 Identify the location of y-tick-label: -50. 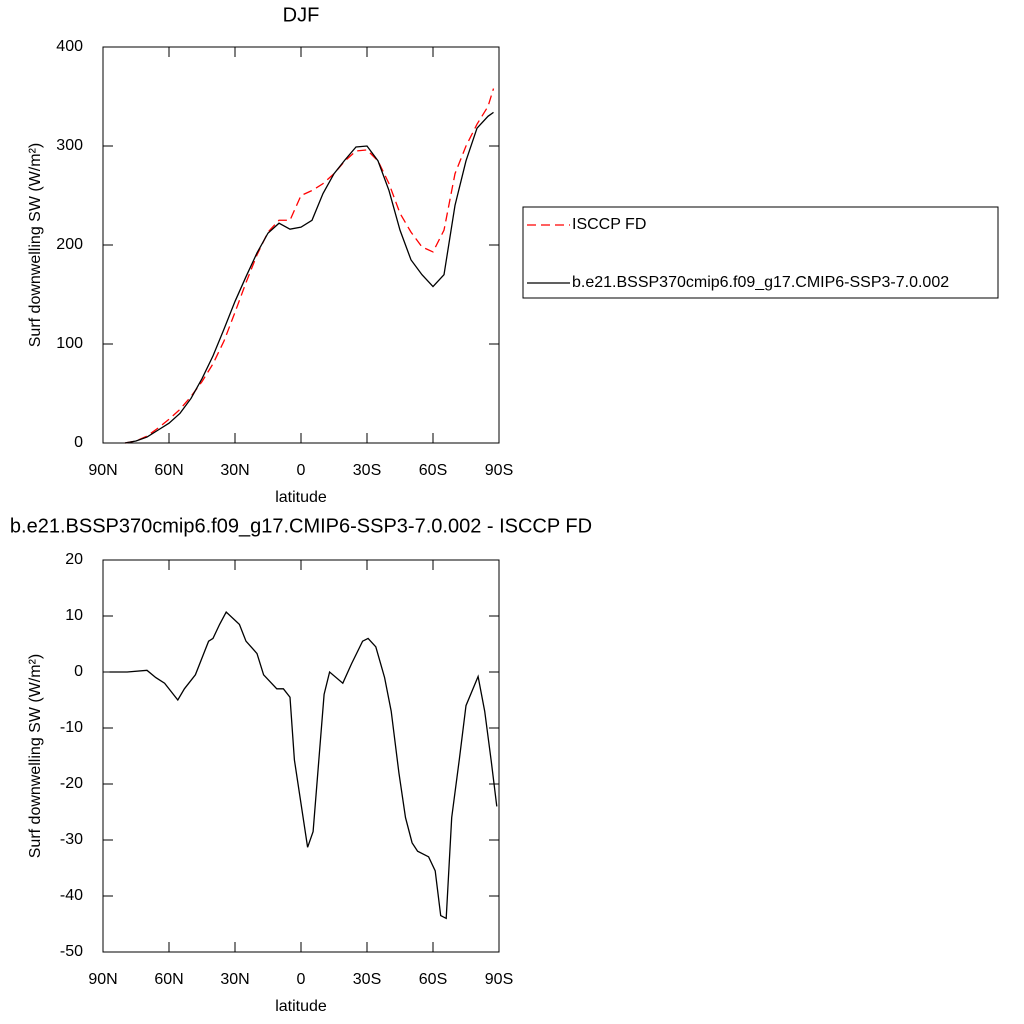
(71, 951).